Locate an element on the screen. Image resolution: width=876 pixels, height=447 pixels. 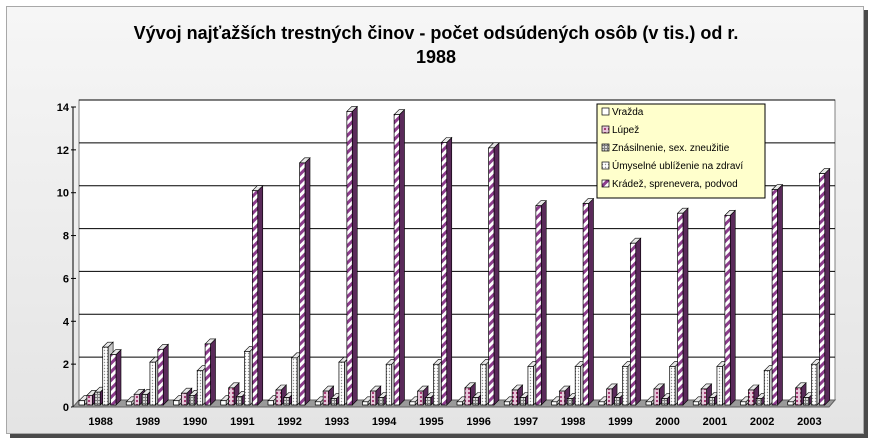
x-tick-label: 2000 is located at coordinates (667, 422).